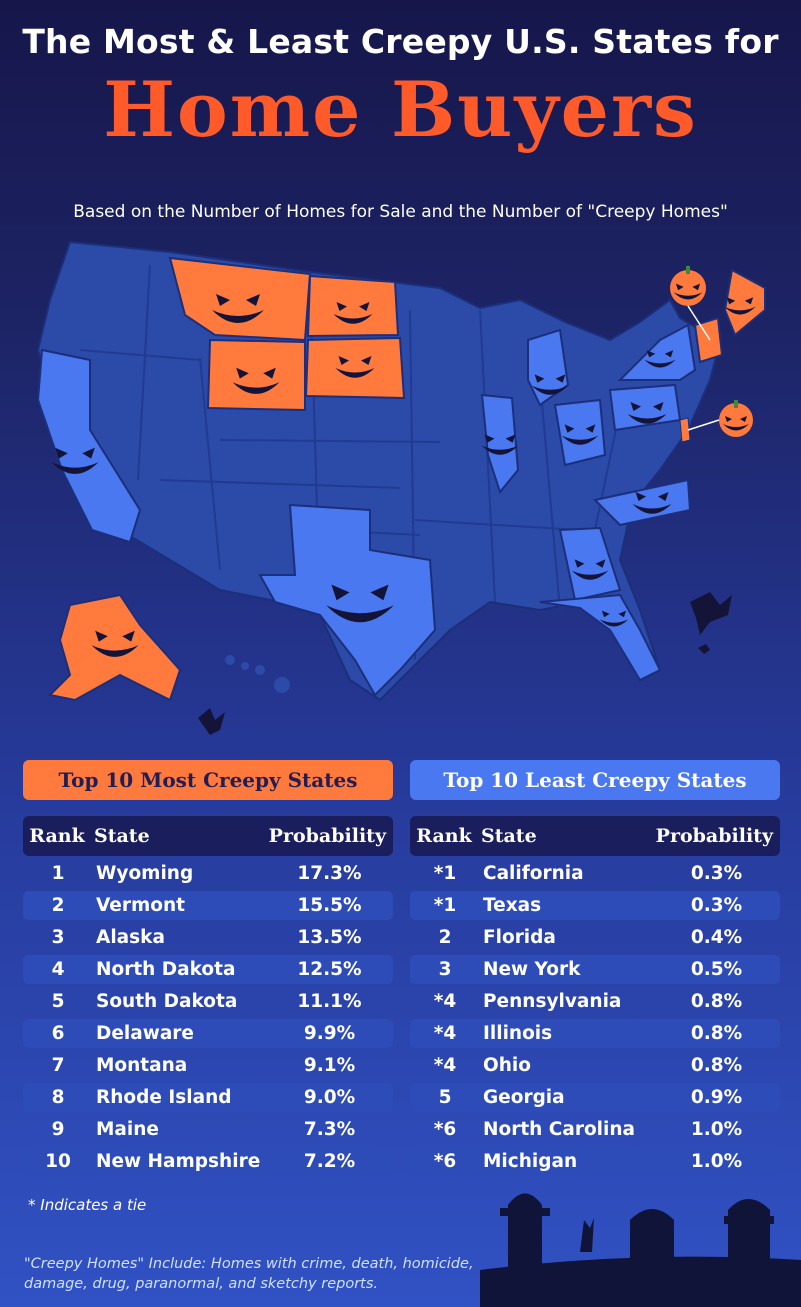 This screenshot has width=801, height=1307. I want to click on table-row: *4 Ohio 0.8%, so click(595, 1065).